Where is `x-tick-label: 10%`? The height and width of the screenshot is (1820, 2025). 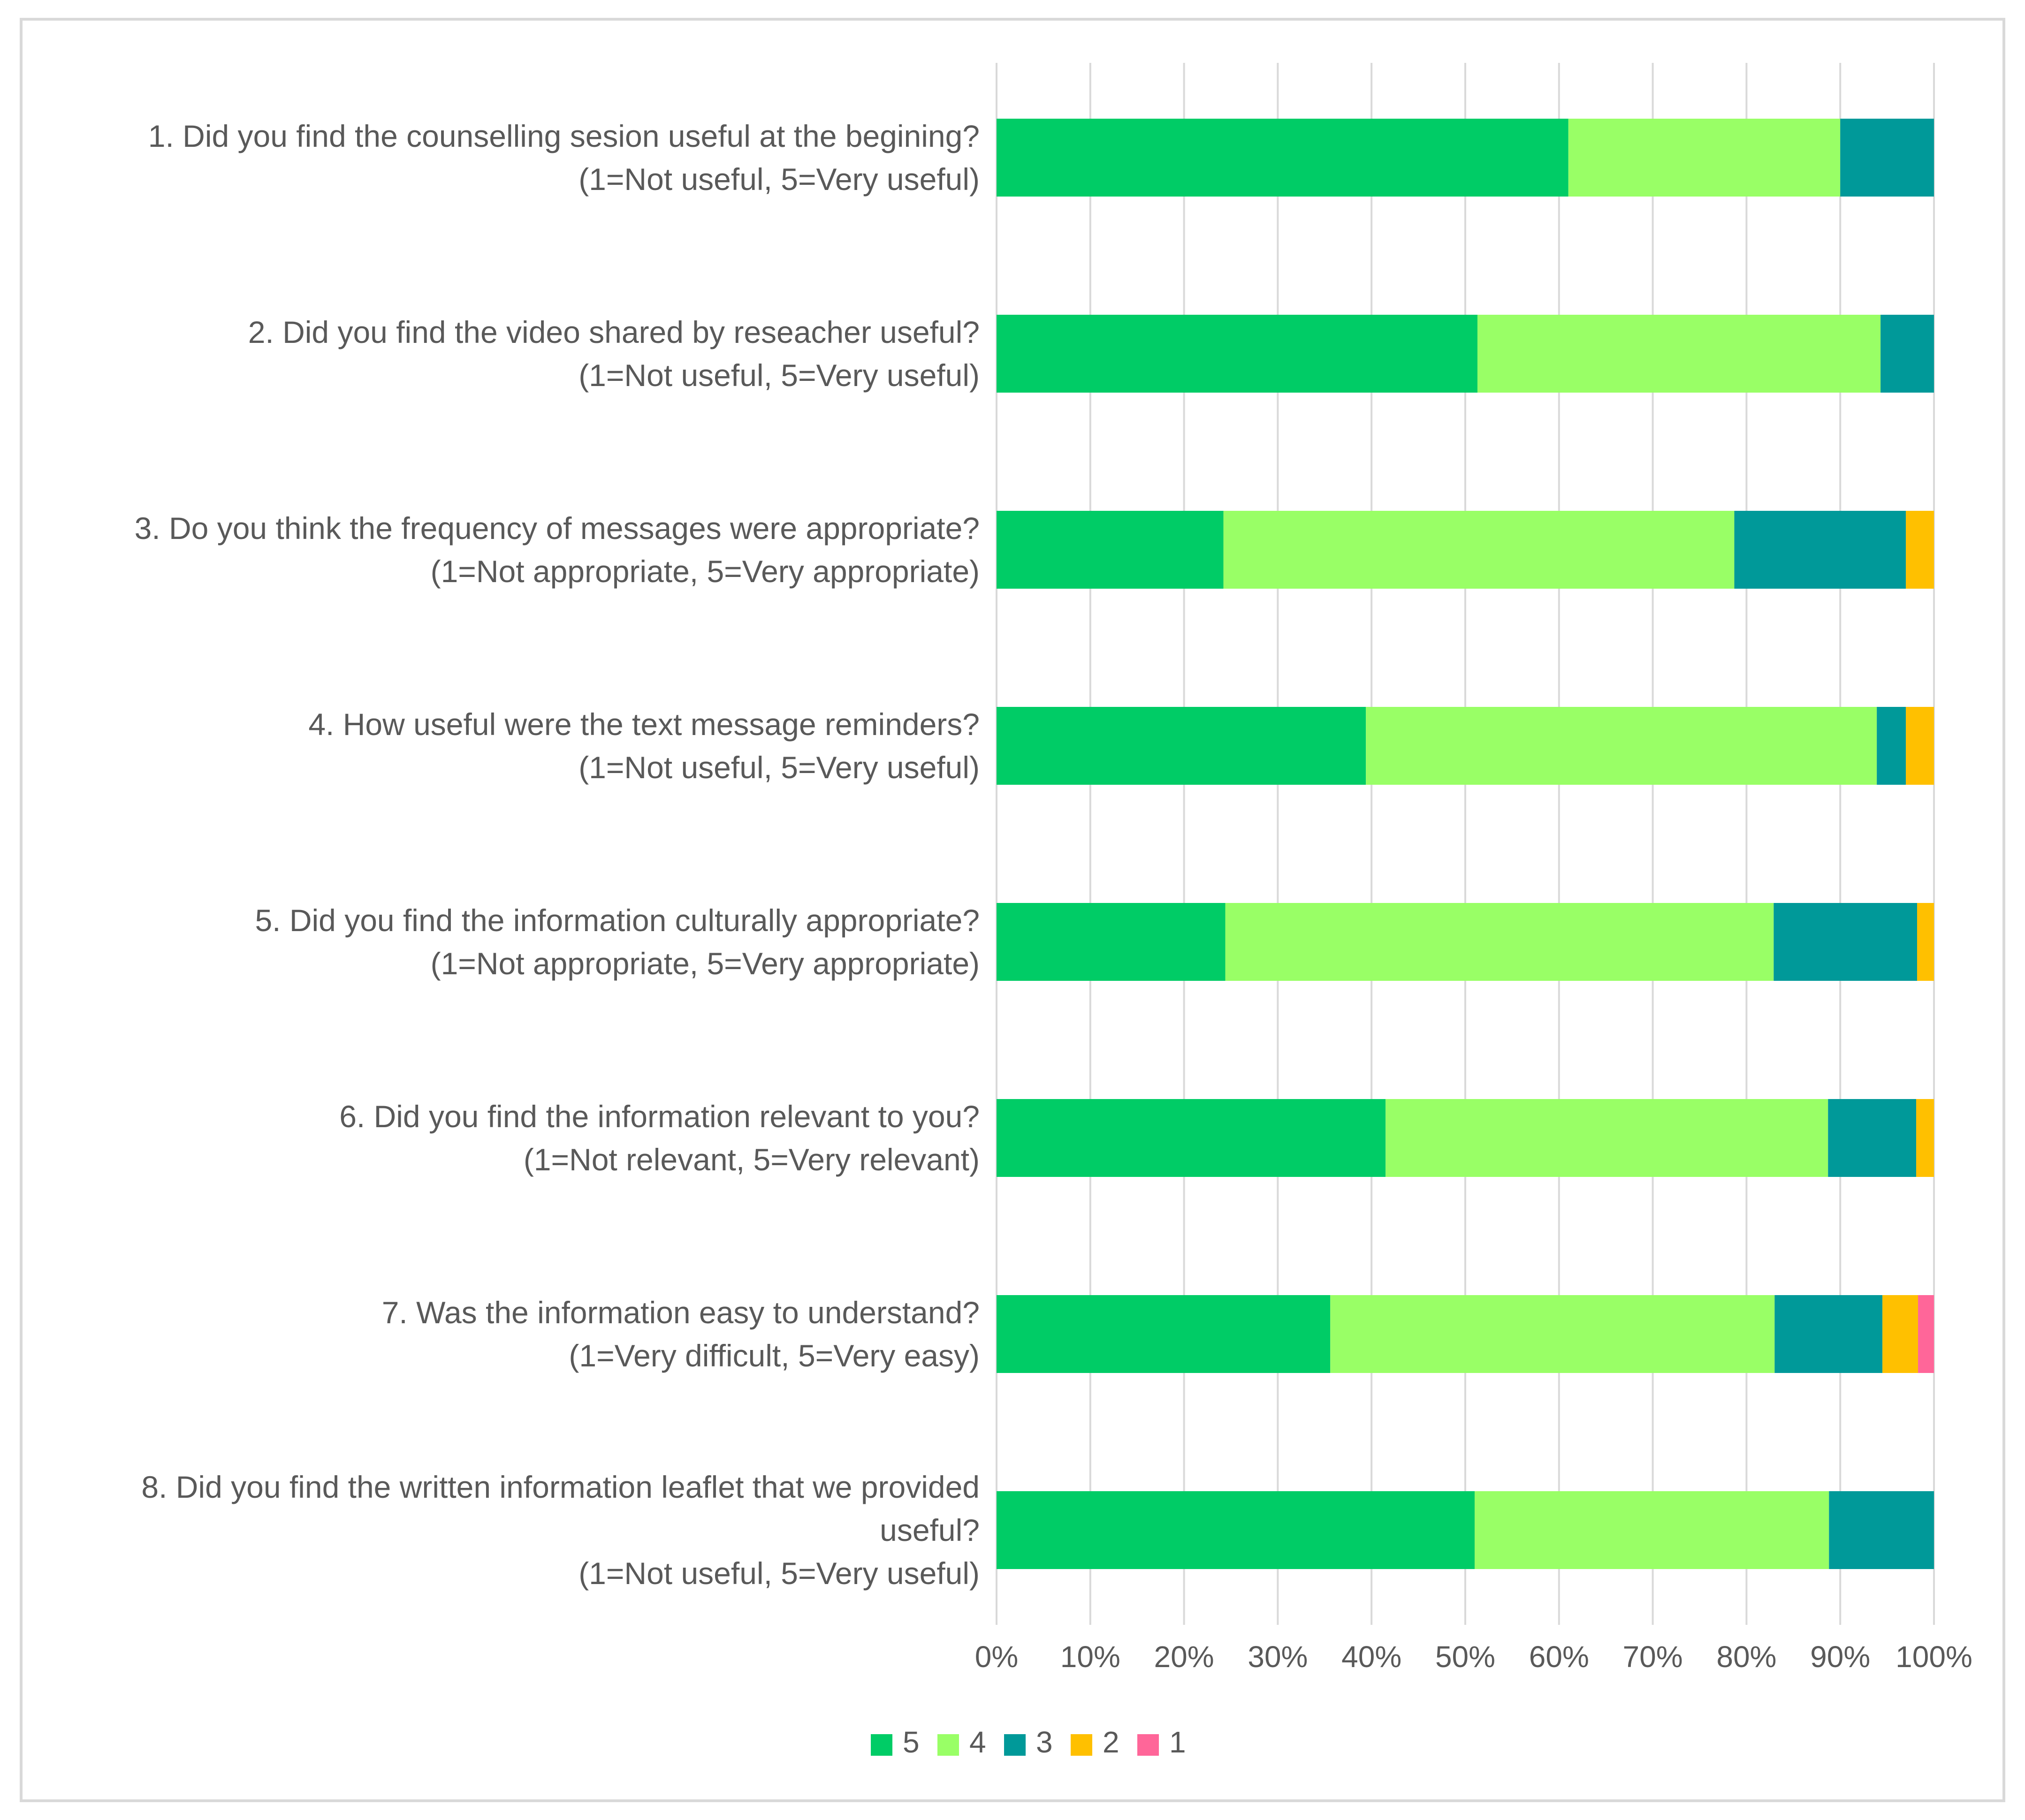
x-tick-label: 10% is located at coordinates (1090, 1657).